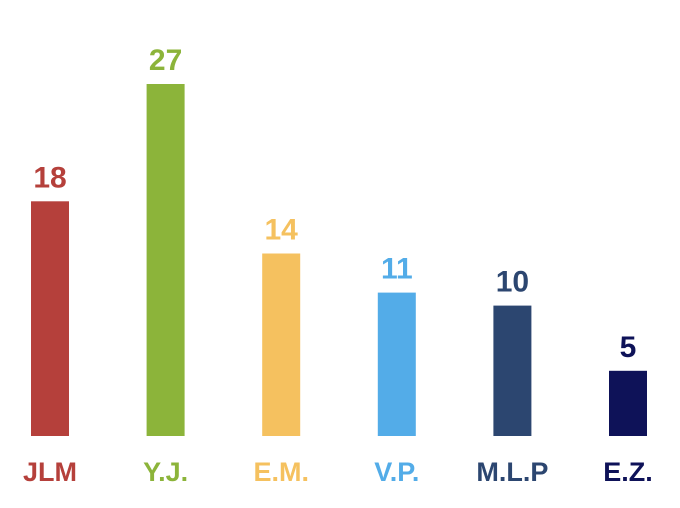  Describe the element at coordinates (628, 472) in the screenshot. I see `category-label-ez: E.Z.` at that location.